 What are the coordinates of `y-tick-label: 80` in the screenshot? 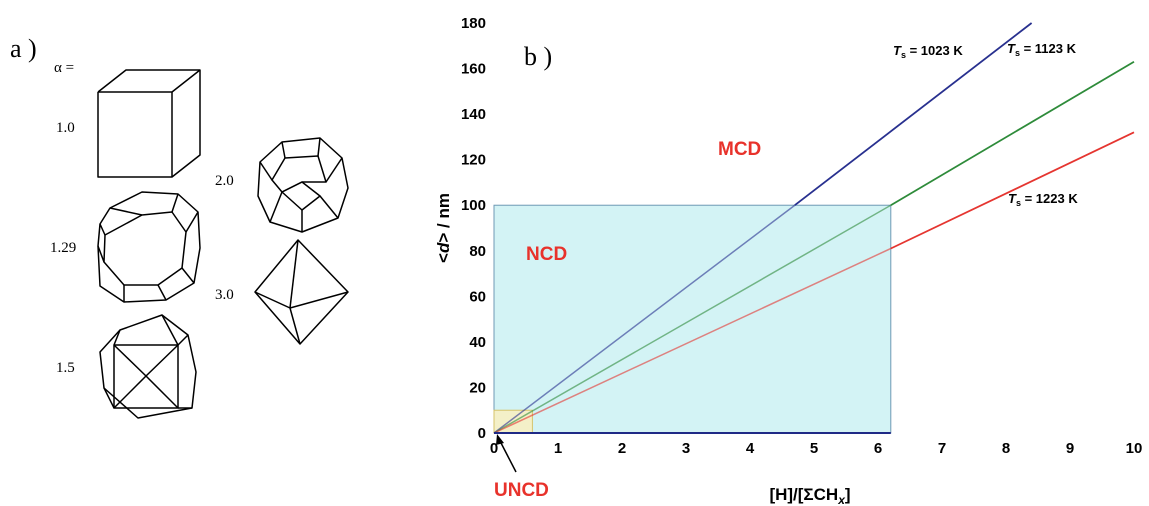 It's located at (477, 251).